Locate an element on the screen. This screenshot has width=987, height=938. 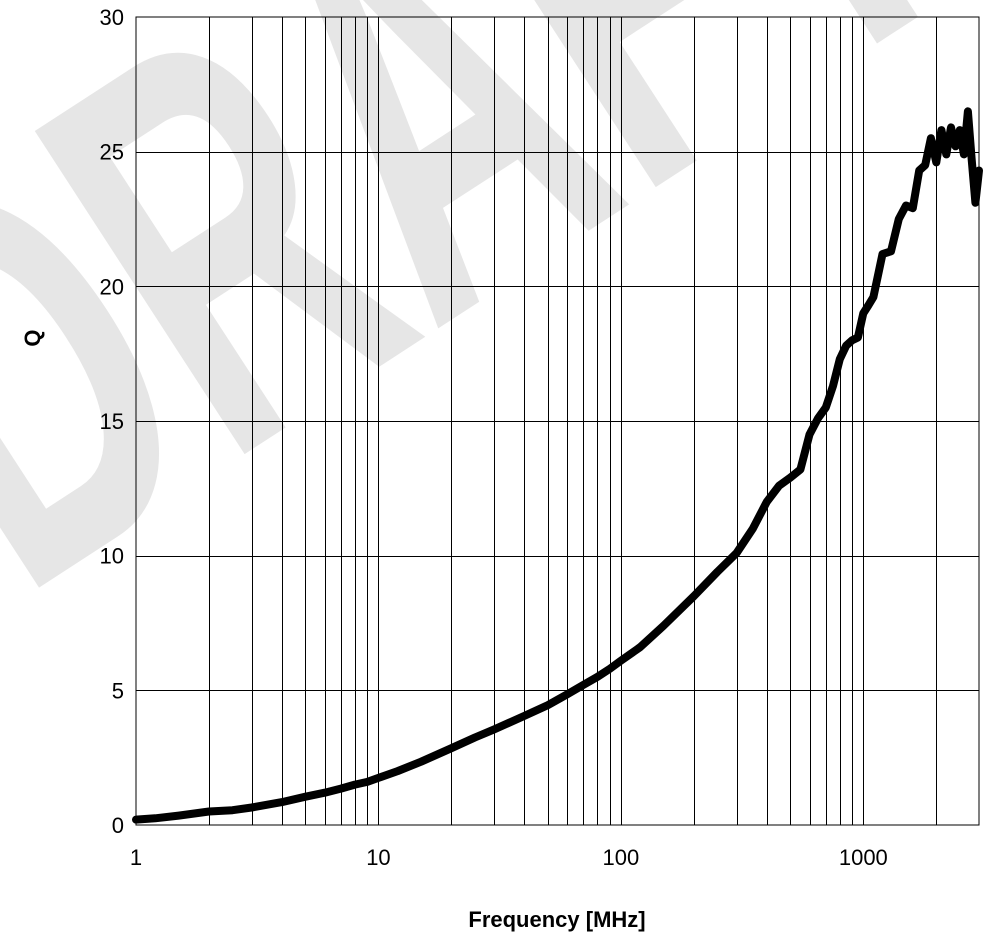
y-tick-label: 15 is located at coordinates (112, 421).